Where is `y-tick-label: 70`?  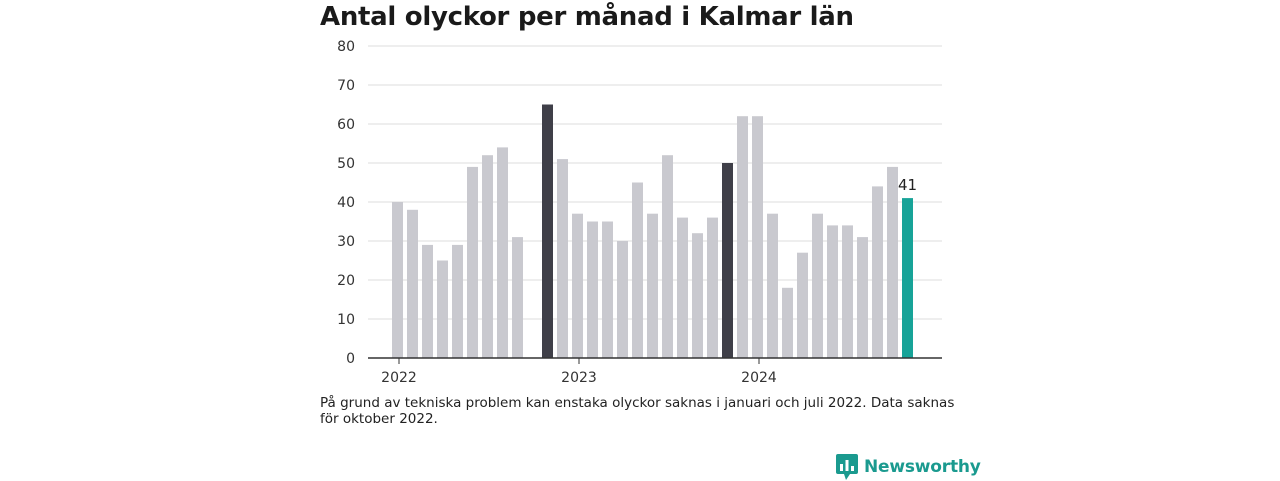
y-tick-label: 70 is located at coordinates (346, 86).